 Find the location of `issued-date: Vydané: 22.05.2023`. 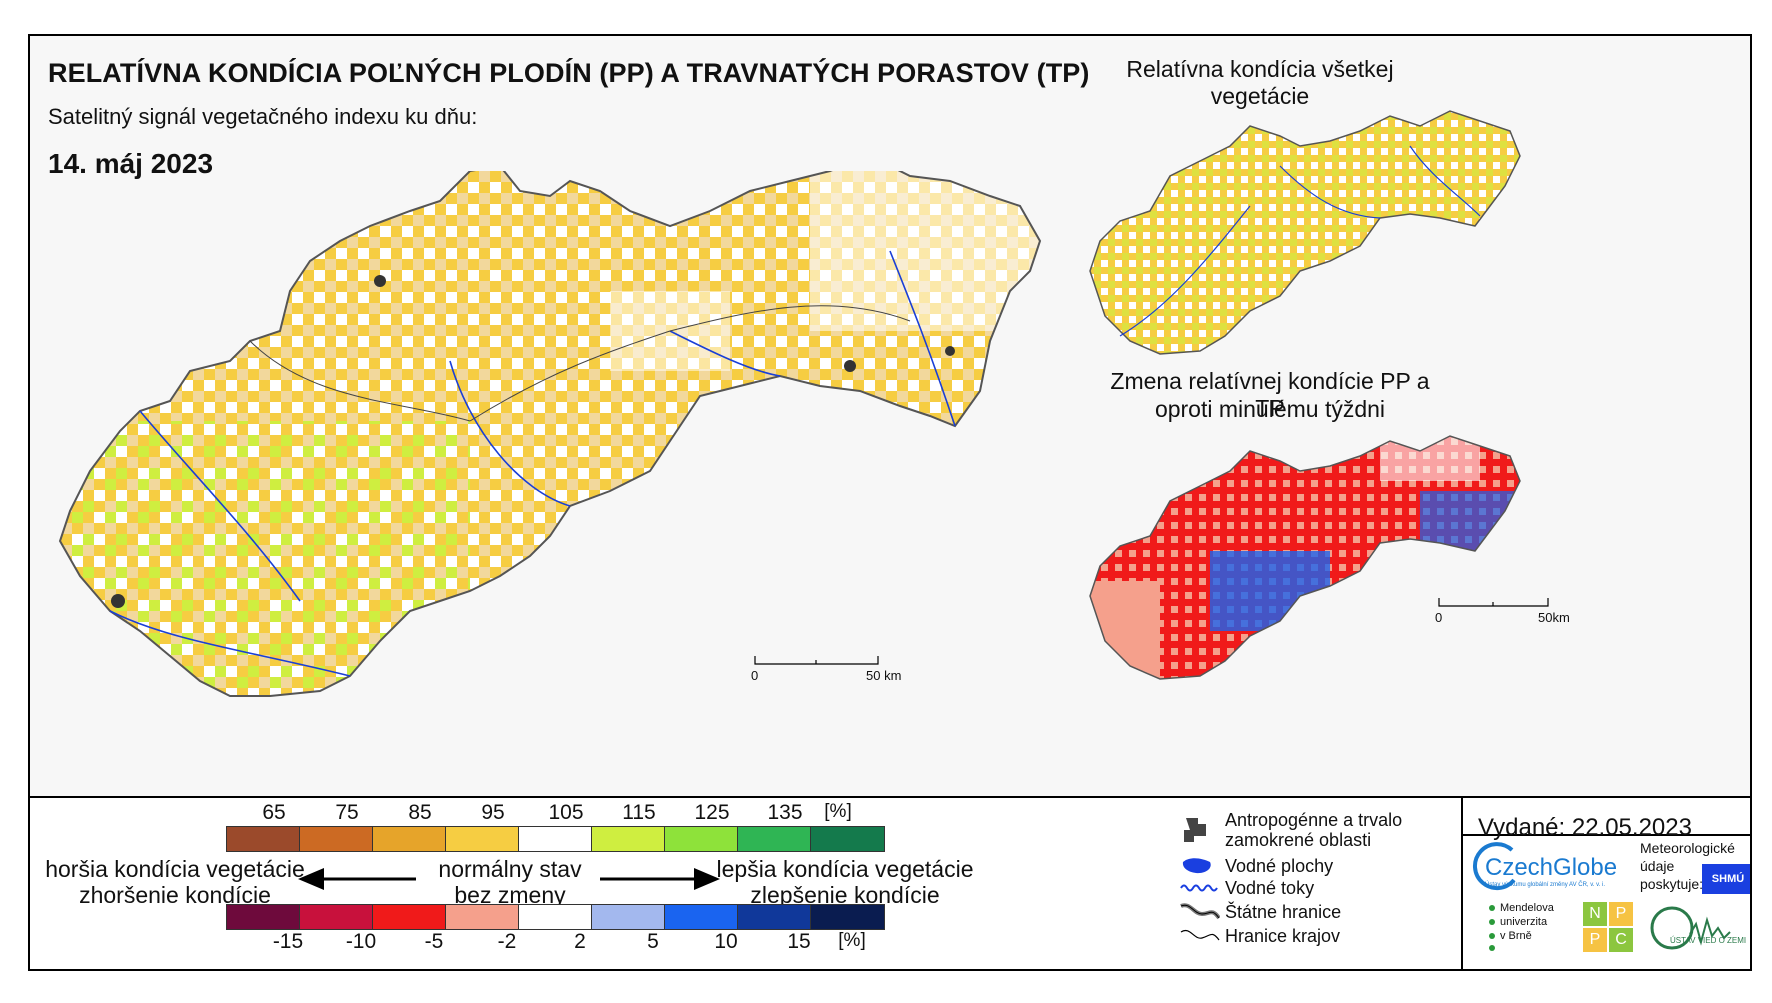

issued-date: Vydané: 22.05.2023 is located at coordinates (1585, 827).